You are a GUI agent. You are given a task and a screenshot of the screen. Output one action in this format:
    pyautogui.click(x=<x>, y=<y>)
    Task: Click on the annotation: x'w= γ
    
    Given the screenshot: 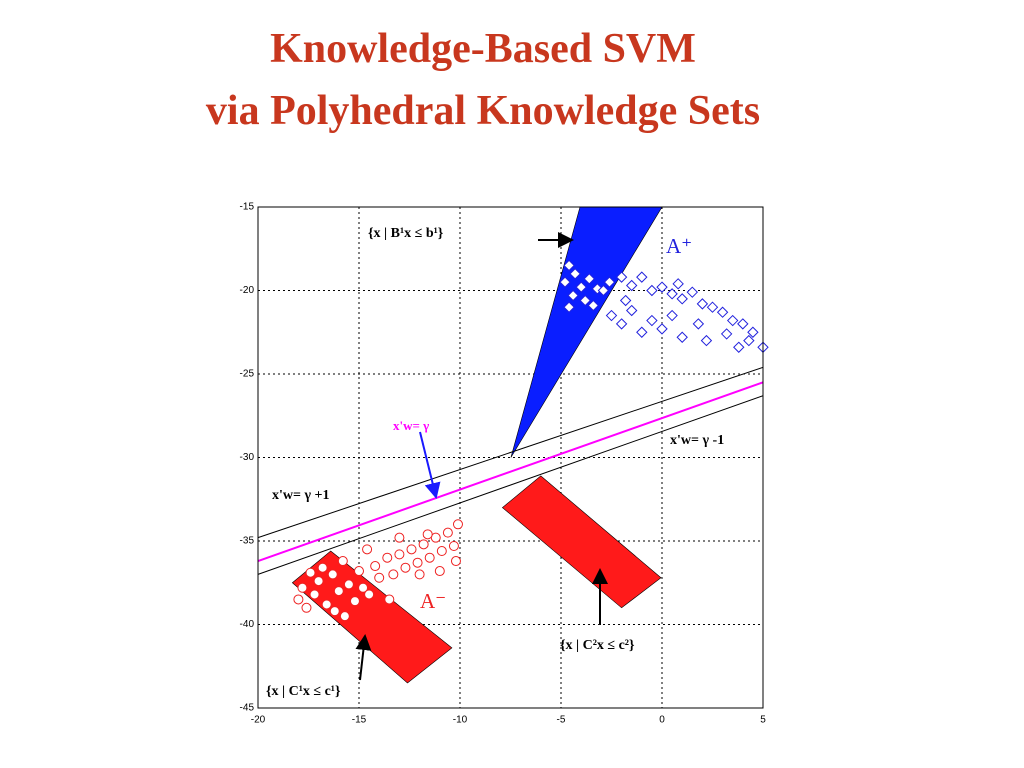 What is the action you would take?
    pyautogui.click(x=411, y=425)
    